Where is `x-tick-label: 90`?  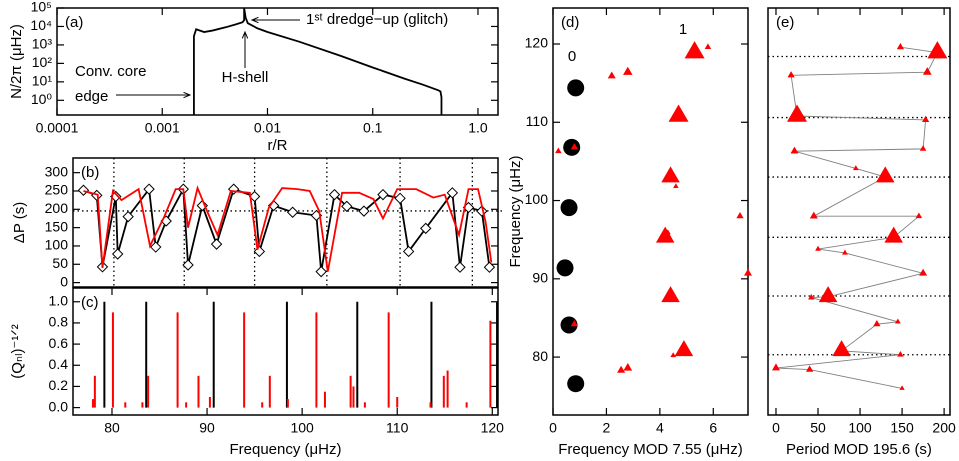 x-tick-label: 90 is located at coordinates (207, 428).